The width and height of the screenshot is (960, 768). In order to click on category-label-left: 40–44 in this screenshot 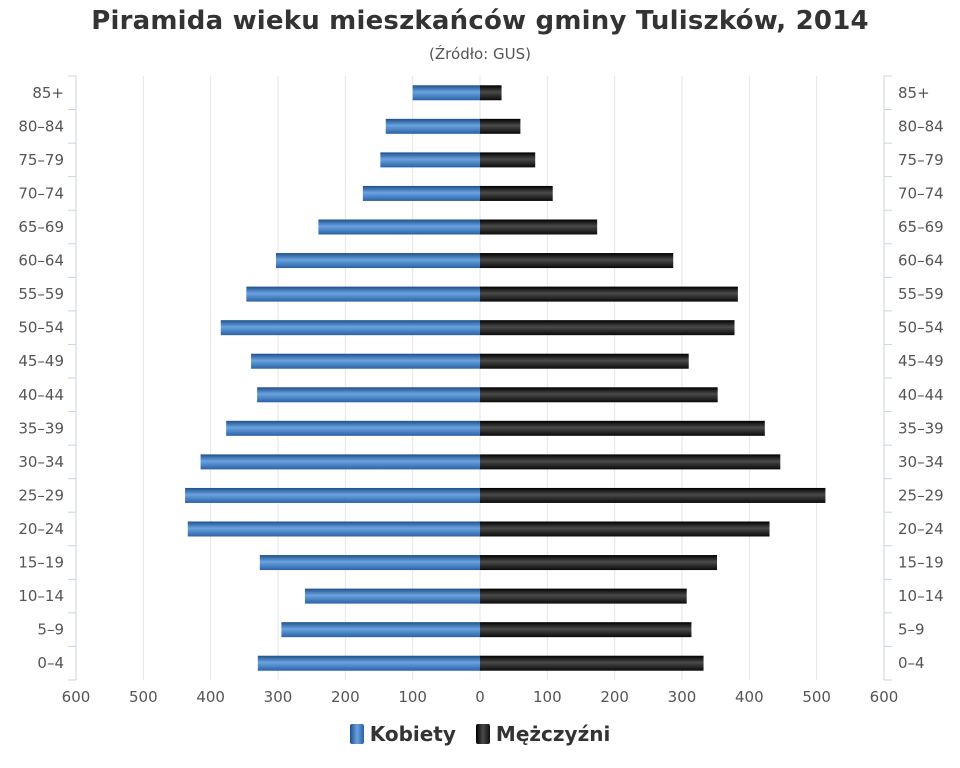, I will do `click(41, 395)`.